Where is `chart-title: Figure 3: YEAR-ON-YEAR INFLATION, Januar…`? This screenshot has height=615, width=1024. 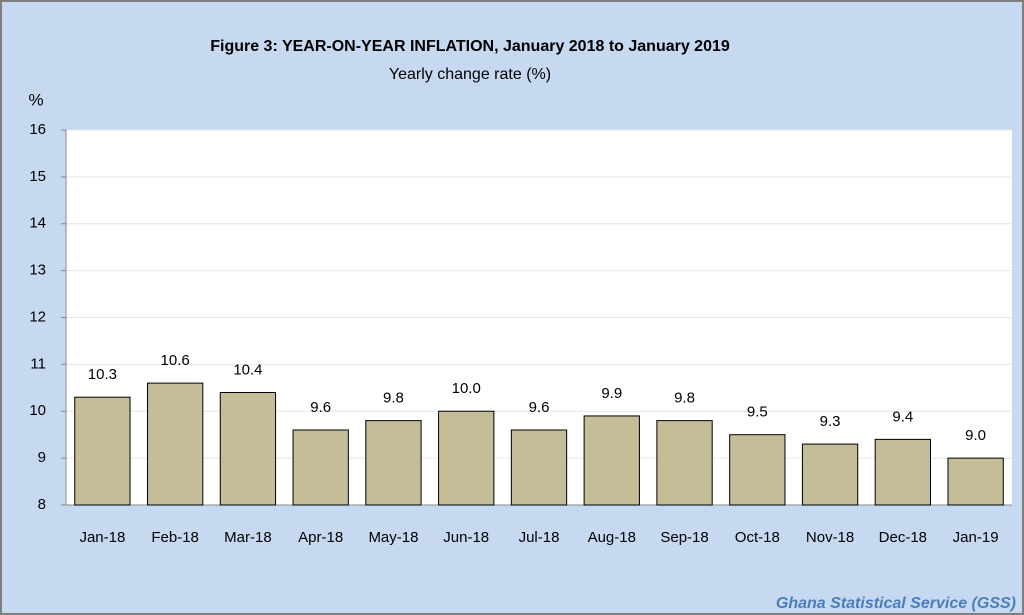
chart-title: Figure 3: YEAR-ON-YEAR INFLATION, Januar… is located at coordinates (470, 46).